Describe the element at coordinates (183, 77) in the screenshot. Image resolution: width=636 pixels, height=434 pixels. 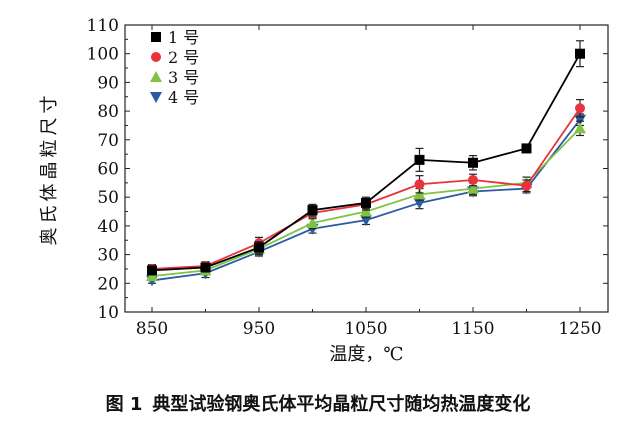
I see `legend-label: 3 号` at that location.